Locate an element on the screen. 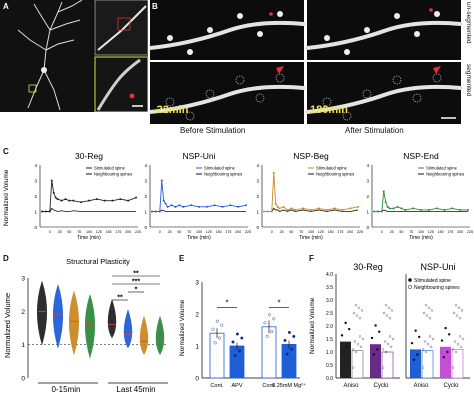 This screenshot has width=474, height=417. stimulated-spine-line is located at coordinates (89, 196).